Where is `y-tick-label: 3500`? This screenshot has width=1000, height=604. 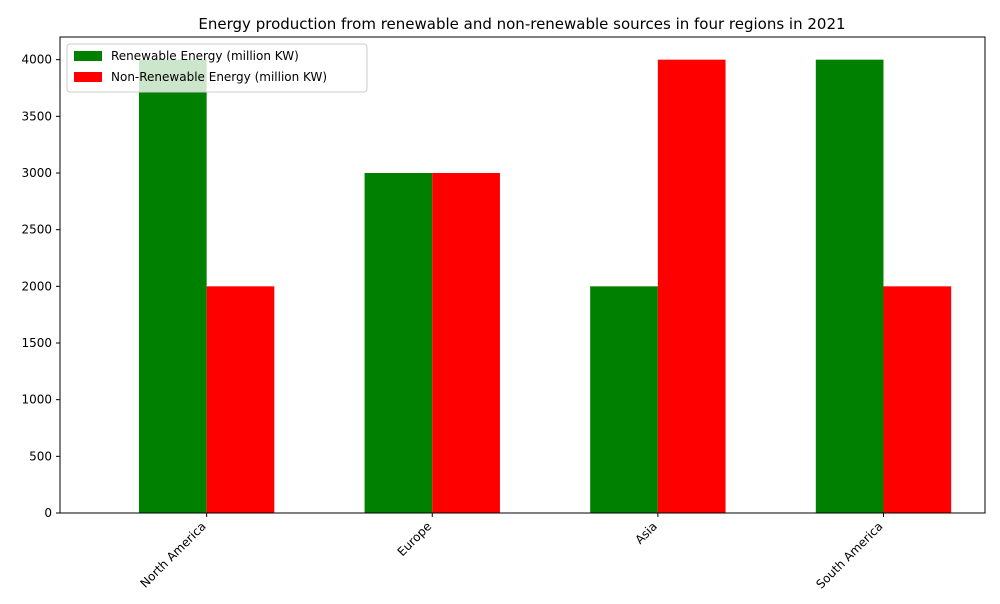 y-tick-label: 3500 is located at coordinates (36, 116).